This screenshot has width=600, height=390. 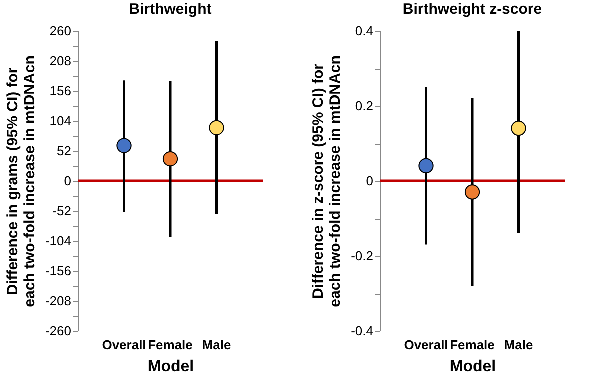 I want to click on y-tick-label: 52, so click(x=64, y=151).